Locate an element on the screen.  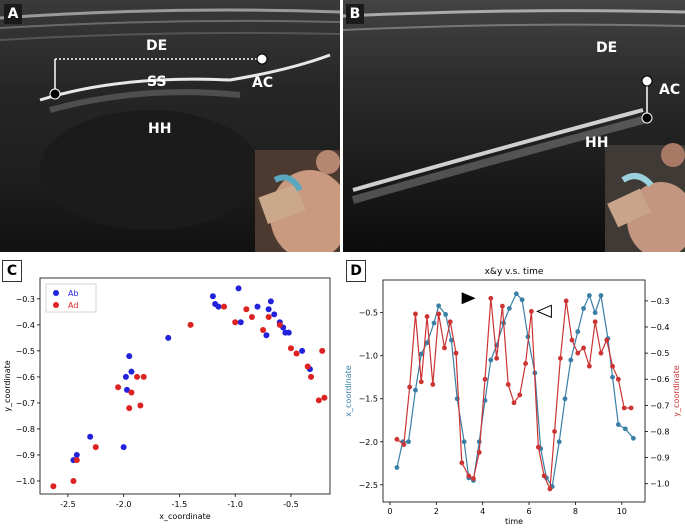
y-tick-label-right: −0.8 is located at coordinates (659, 431).